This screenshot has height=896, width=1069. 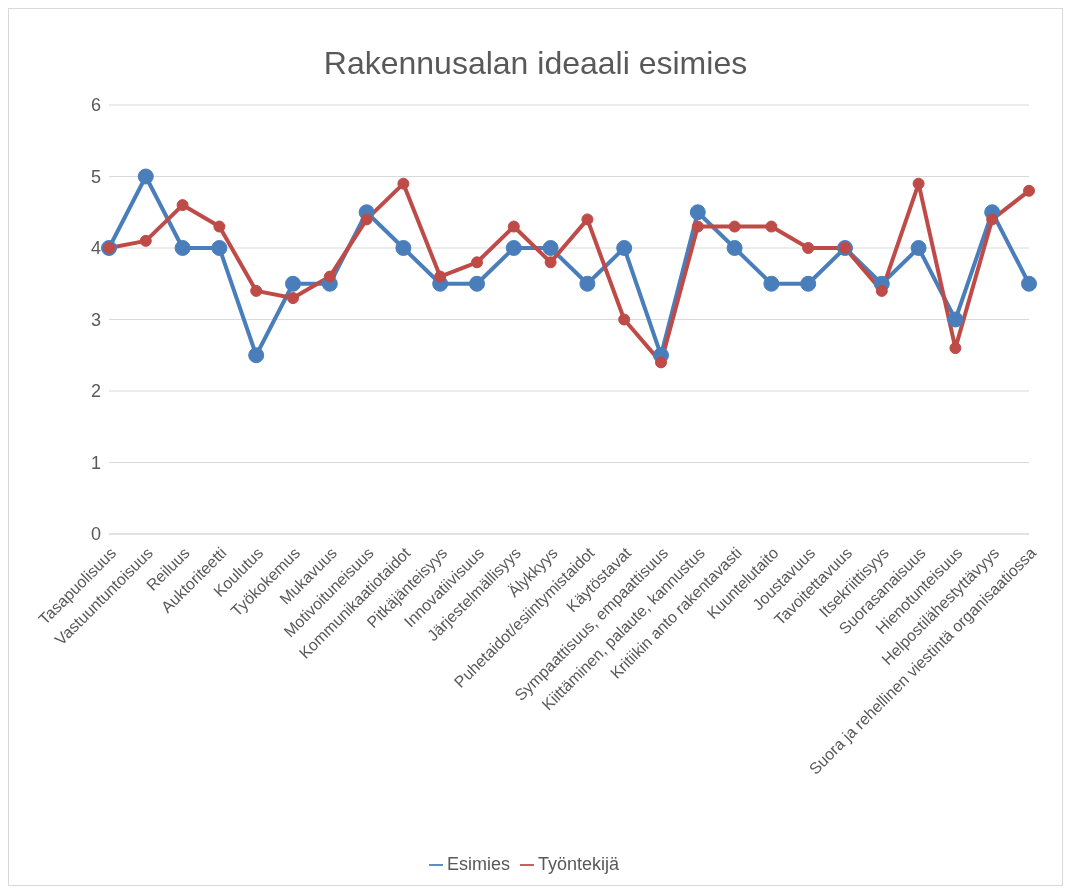 What do you see at coordinates (478, 864) in the screenshot?
I see `legend-label: Esimies` at bounding box center [478, 864].